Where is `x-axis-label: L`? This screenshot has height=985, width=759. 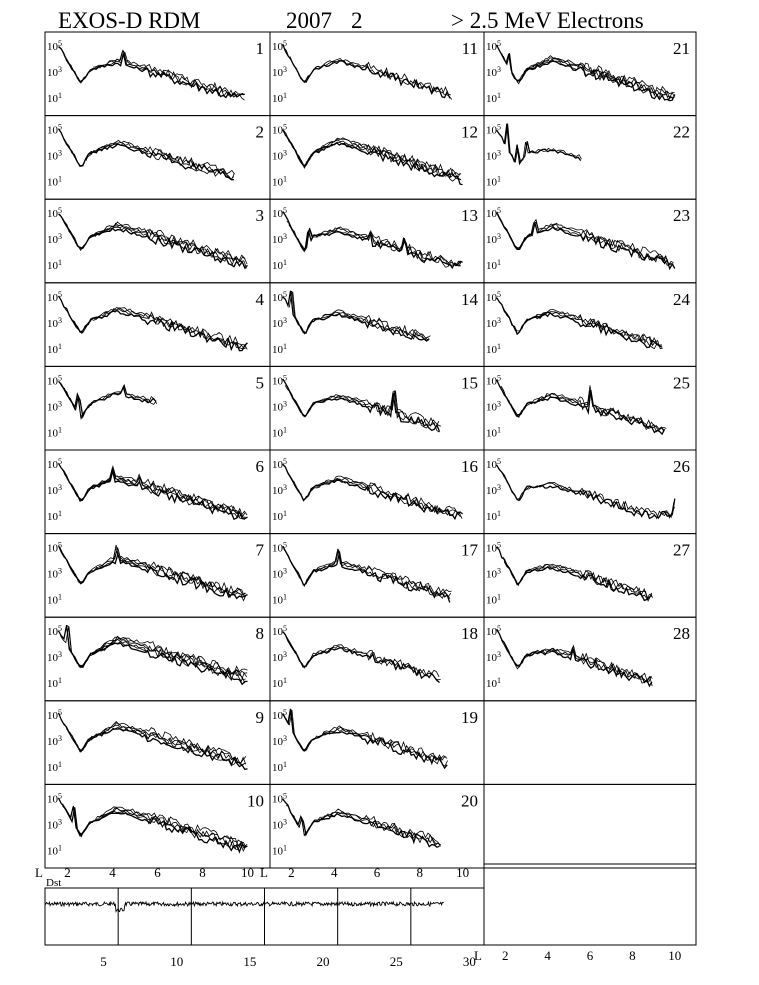
x-axis-label: L is located at coordinates (264, 872).